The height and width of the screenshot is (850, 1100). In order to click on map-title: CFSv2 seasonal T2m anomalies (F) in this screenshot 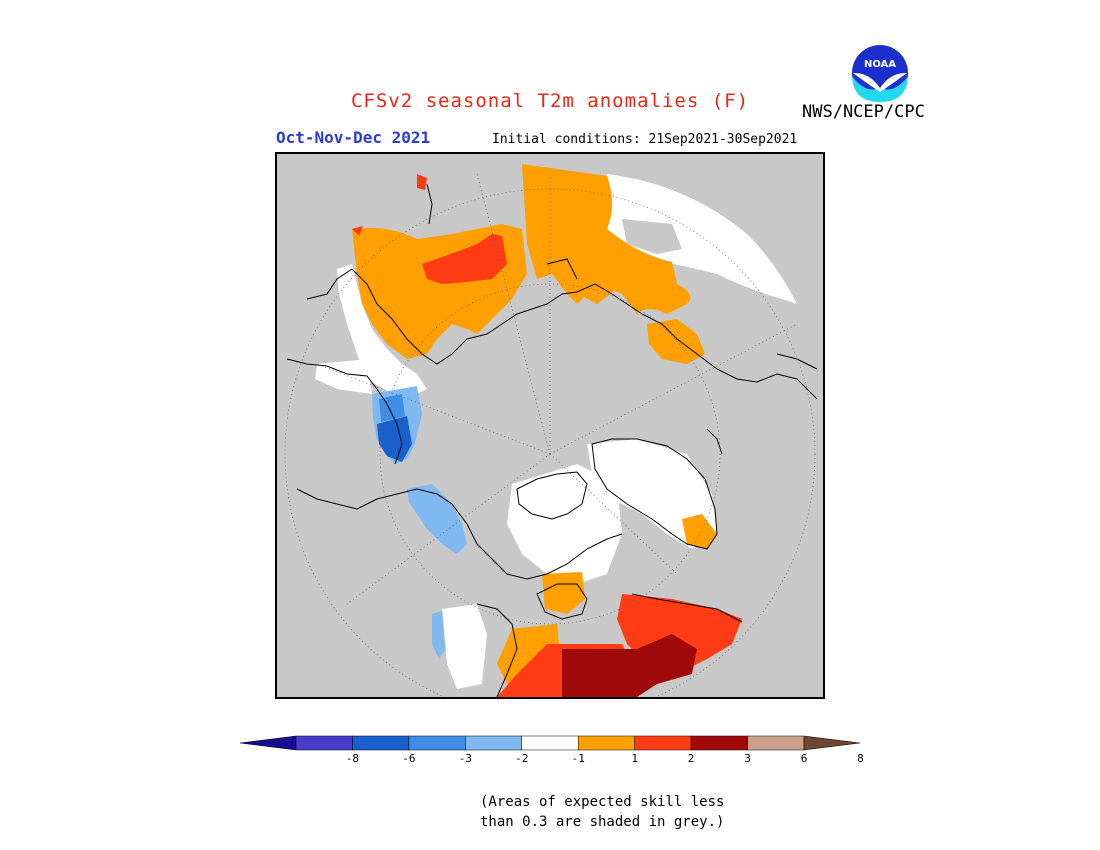, I will do `click(550, 101)`.